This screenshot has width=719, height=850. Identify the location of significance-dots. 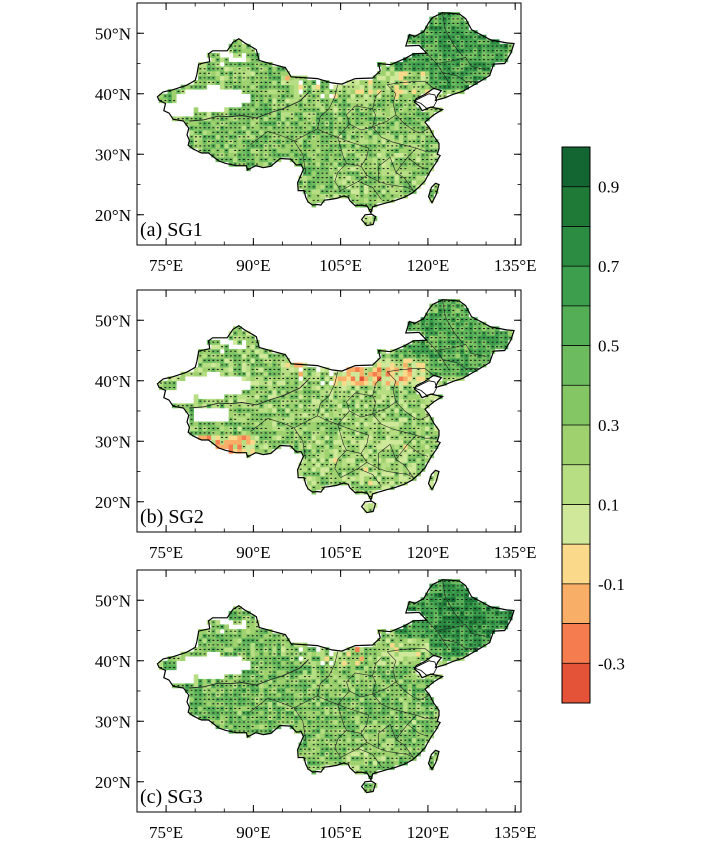
(335, 118).